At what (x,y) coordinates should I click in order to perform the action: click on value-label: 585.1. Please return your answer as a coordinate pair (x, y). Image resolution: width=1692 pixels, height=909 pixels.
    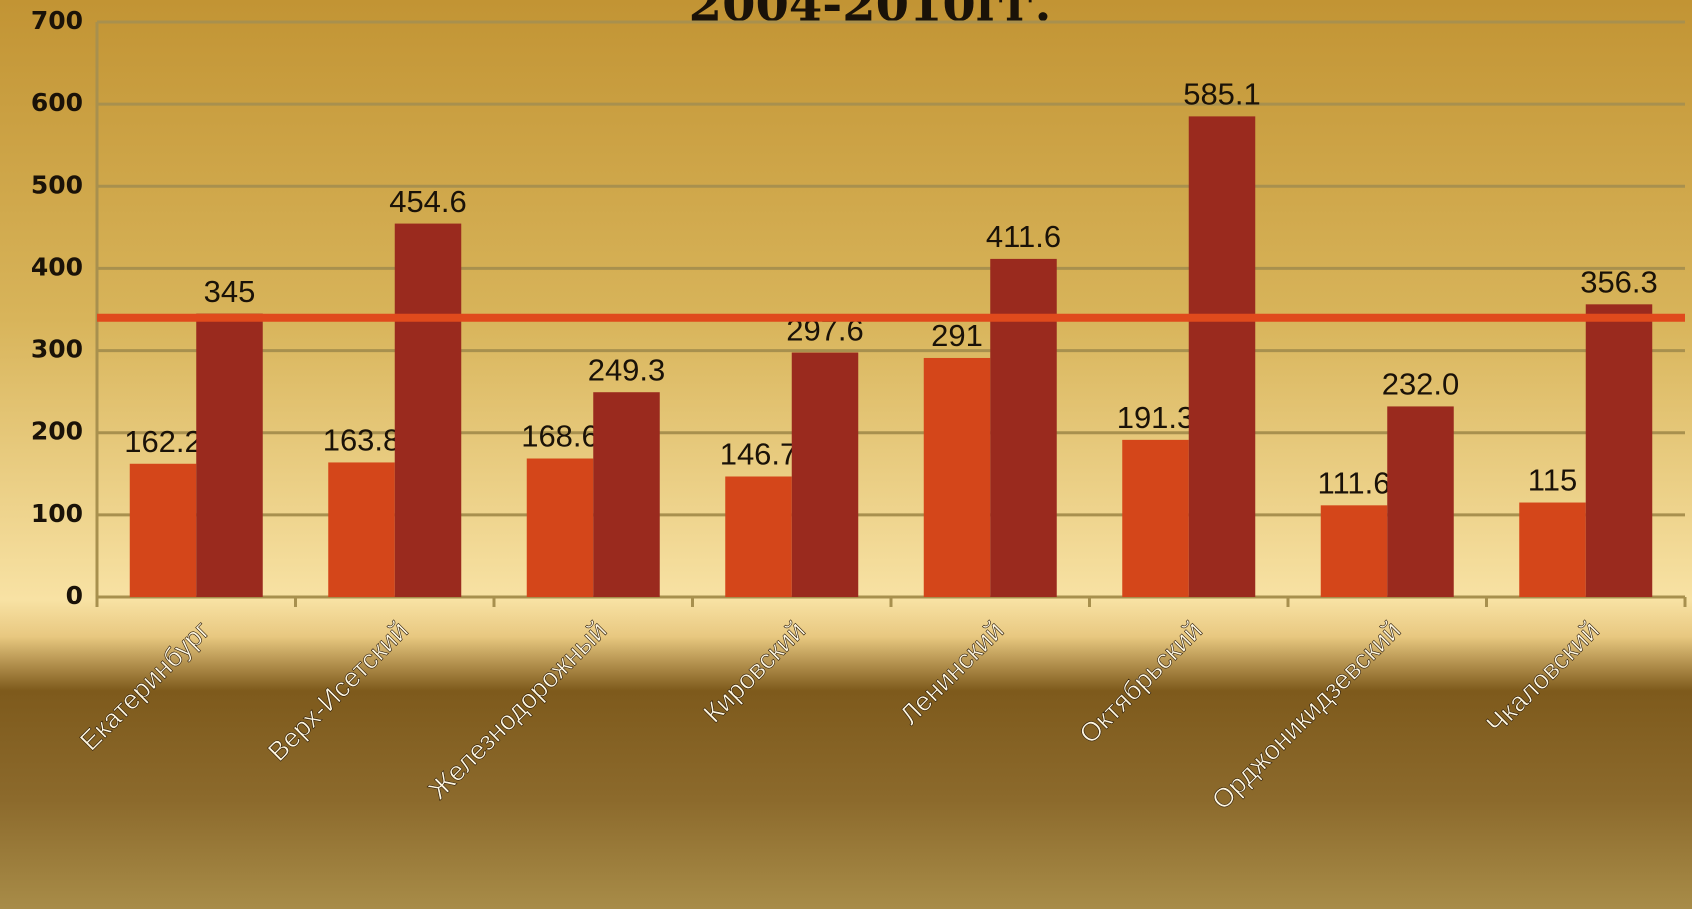
    Looking at the image, I should click on (1222, 94).